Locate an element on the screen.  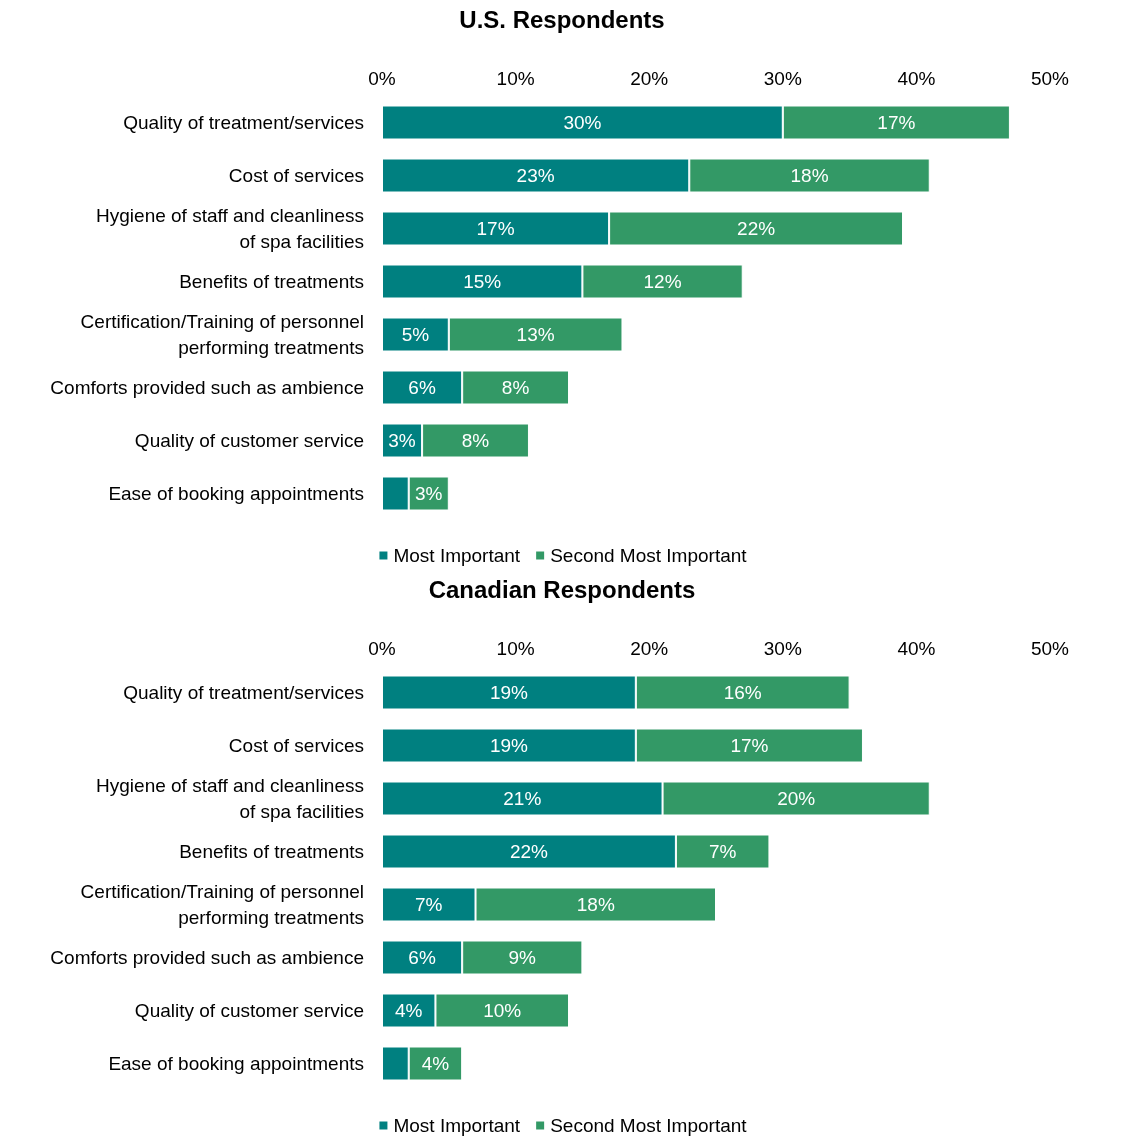
data-label: 21% is located at coordinates (522, 798).